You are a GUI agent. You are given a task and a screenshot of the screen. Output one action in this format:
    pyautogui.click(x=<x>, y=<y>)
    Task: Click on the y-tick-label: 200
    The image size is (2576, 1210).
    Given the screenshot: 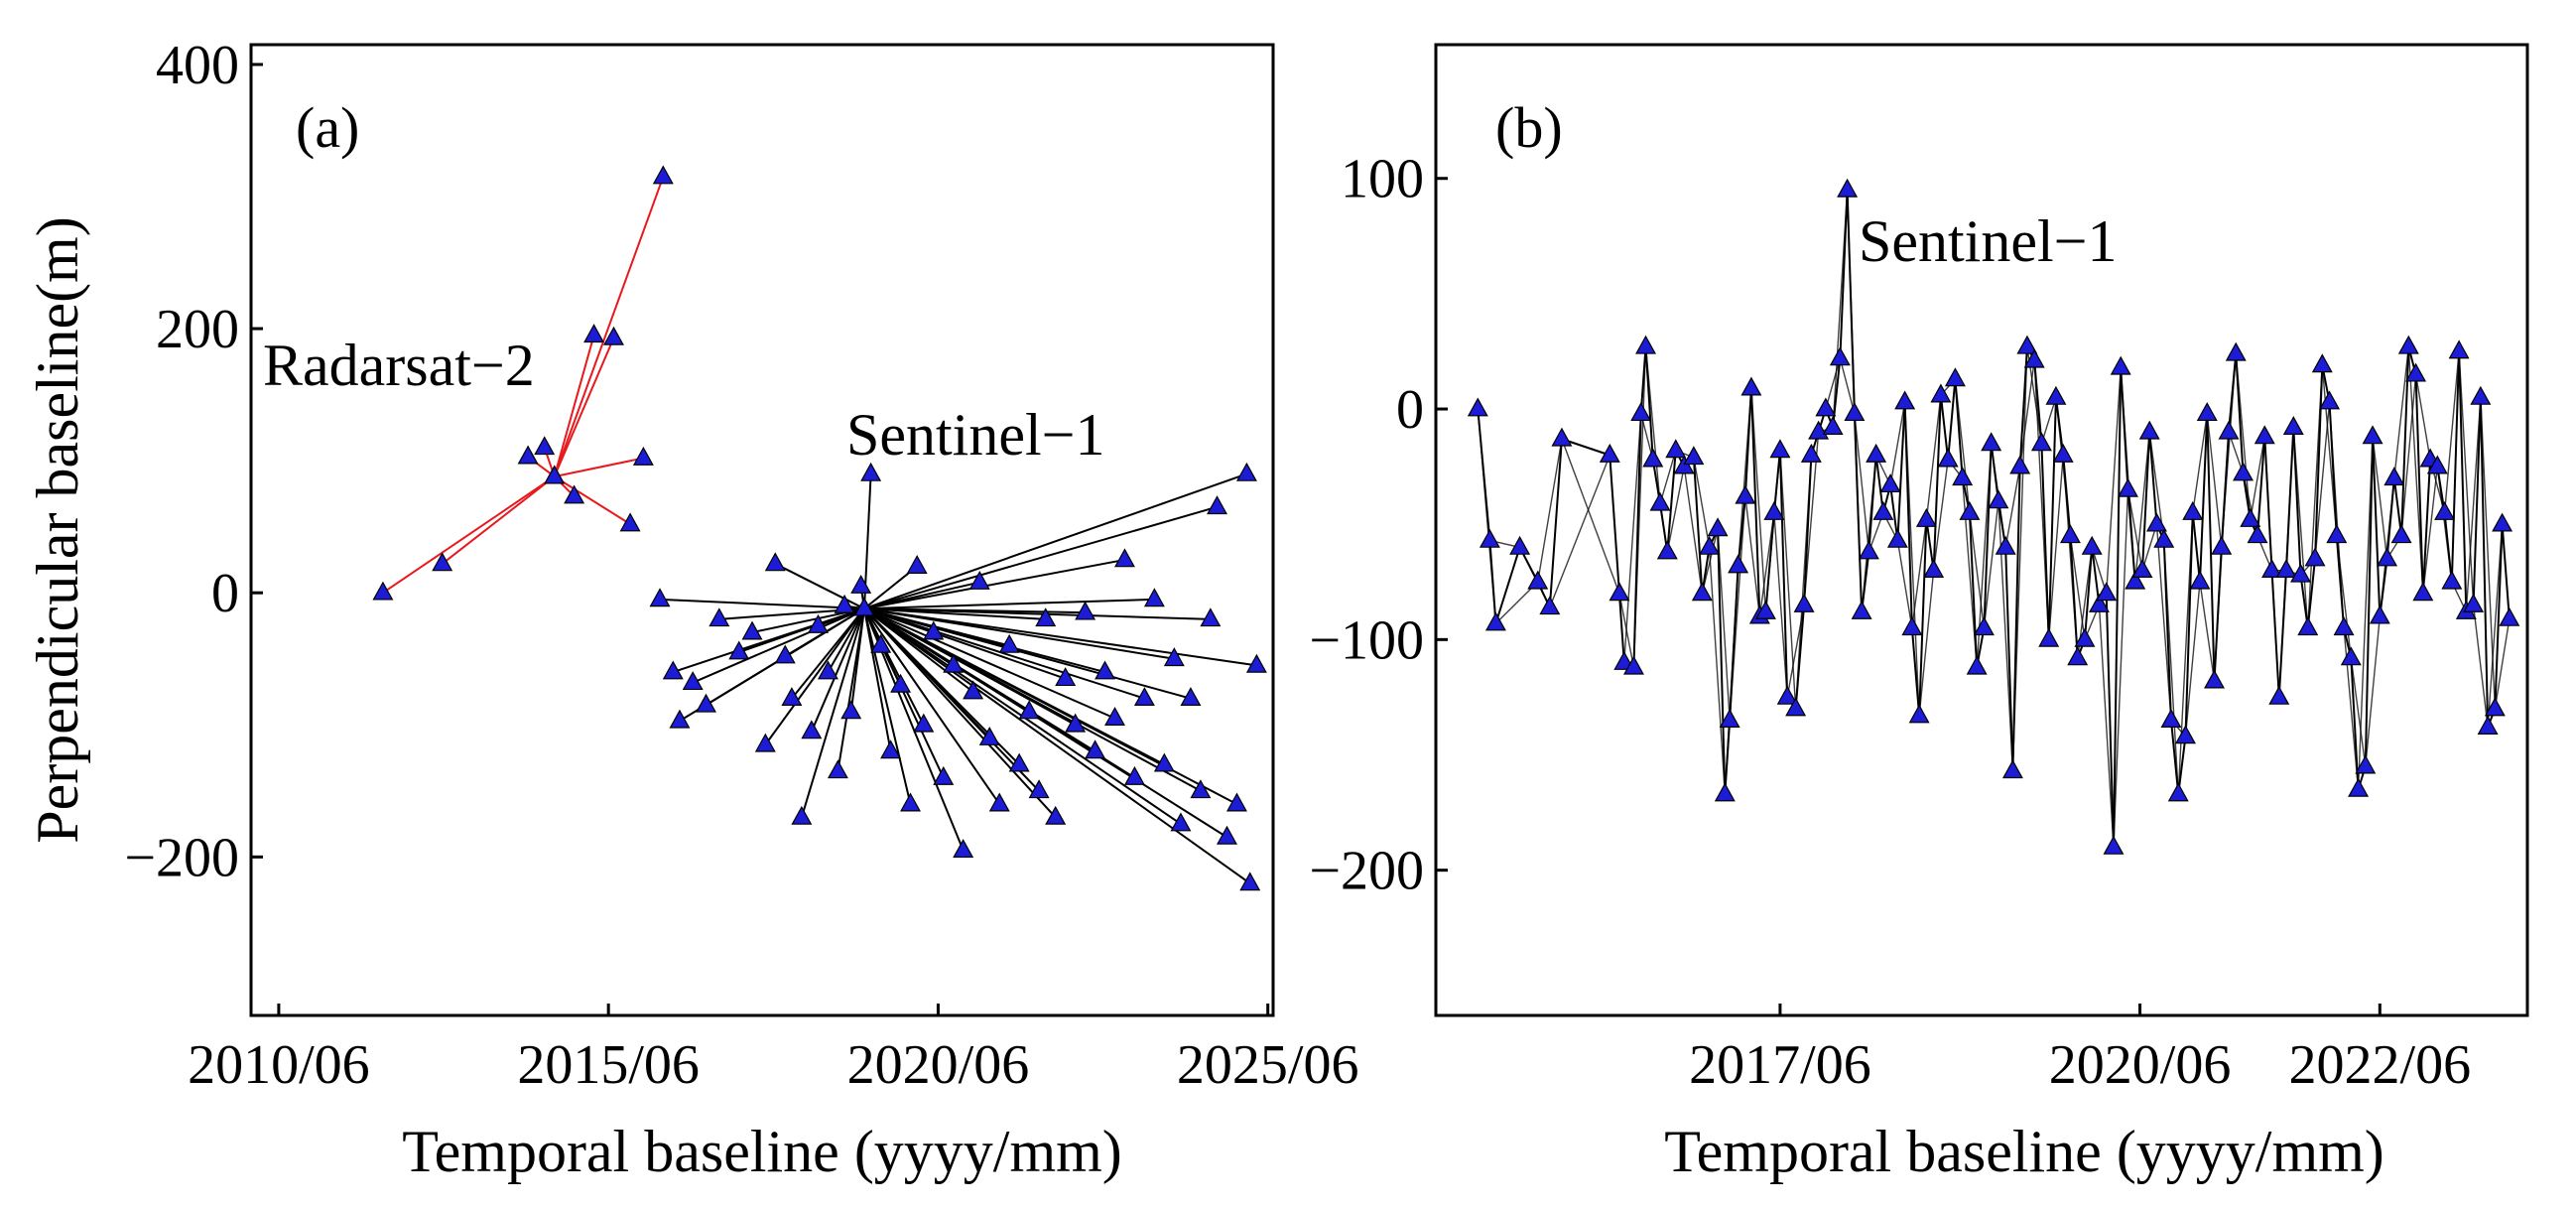 What is the action you would take?
    pyautogui.click(x=198, y=329)
    